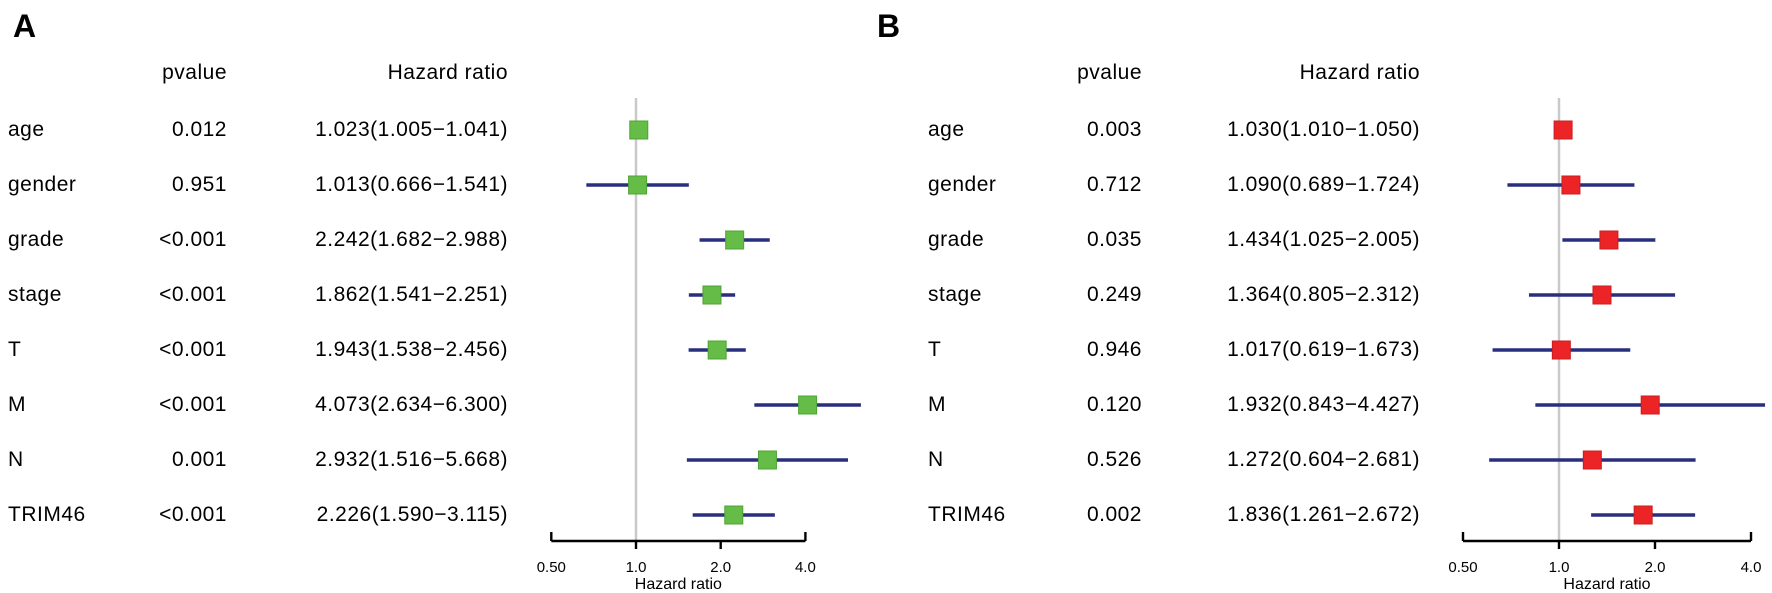  What do you see at coordinates (199, 129) in the screenshot?
I see `row-pvalue: 0.012` at bounding box center [199, 129].